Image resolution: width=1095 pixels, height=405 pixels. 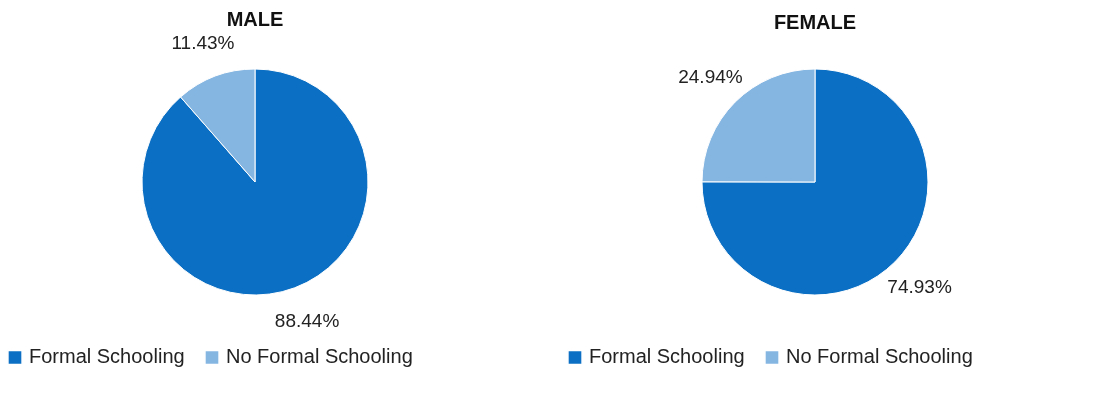 What do you see at coordinates (255, 182) in the screenshot?
I see `pie-slice` at bounding box center [255, 182].